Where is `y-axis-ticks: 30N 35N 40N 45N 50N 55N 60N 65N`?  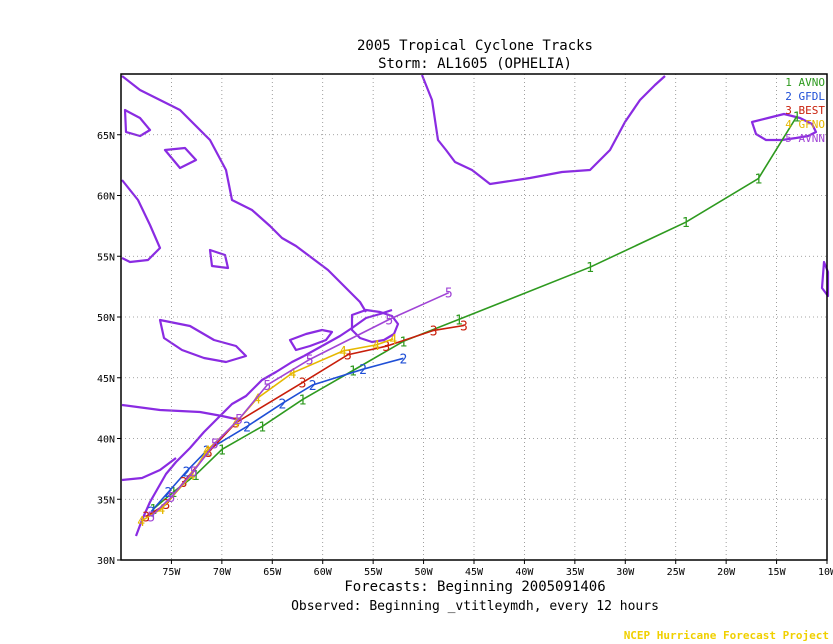
y-axis-ticks: 30N 35N 40N 45N 50N 55N 60N 65N is located at coordinates (109, 349).